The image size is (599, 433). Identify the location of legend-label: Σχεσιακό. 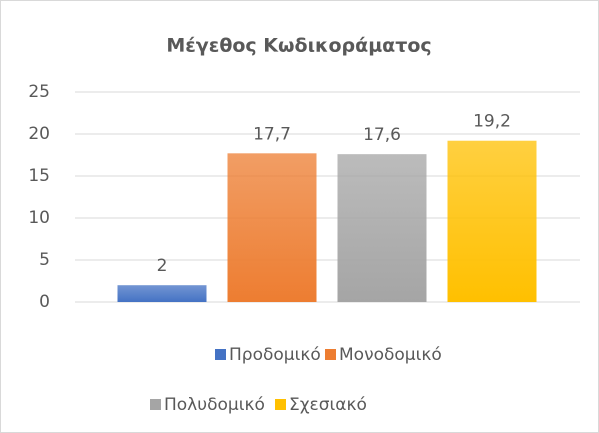
(328, 405).